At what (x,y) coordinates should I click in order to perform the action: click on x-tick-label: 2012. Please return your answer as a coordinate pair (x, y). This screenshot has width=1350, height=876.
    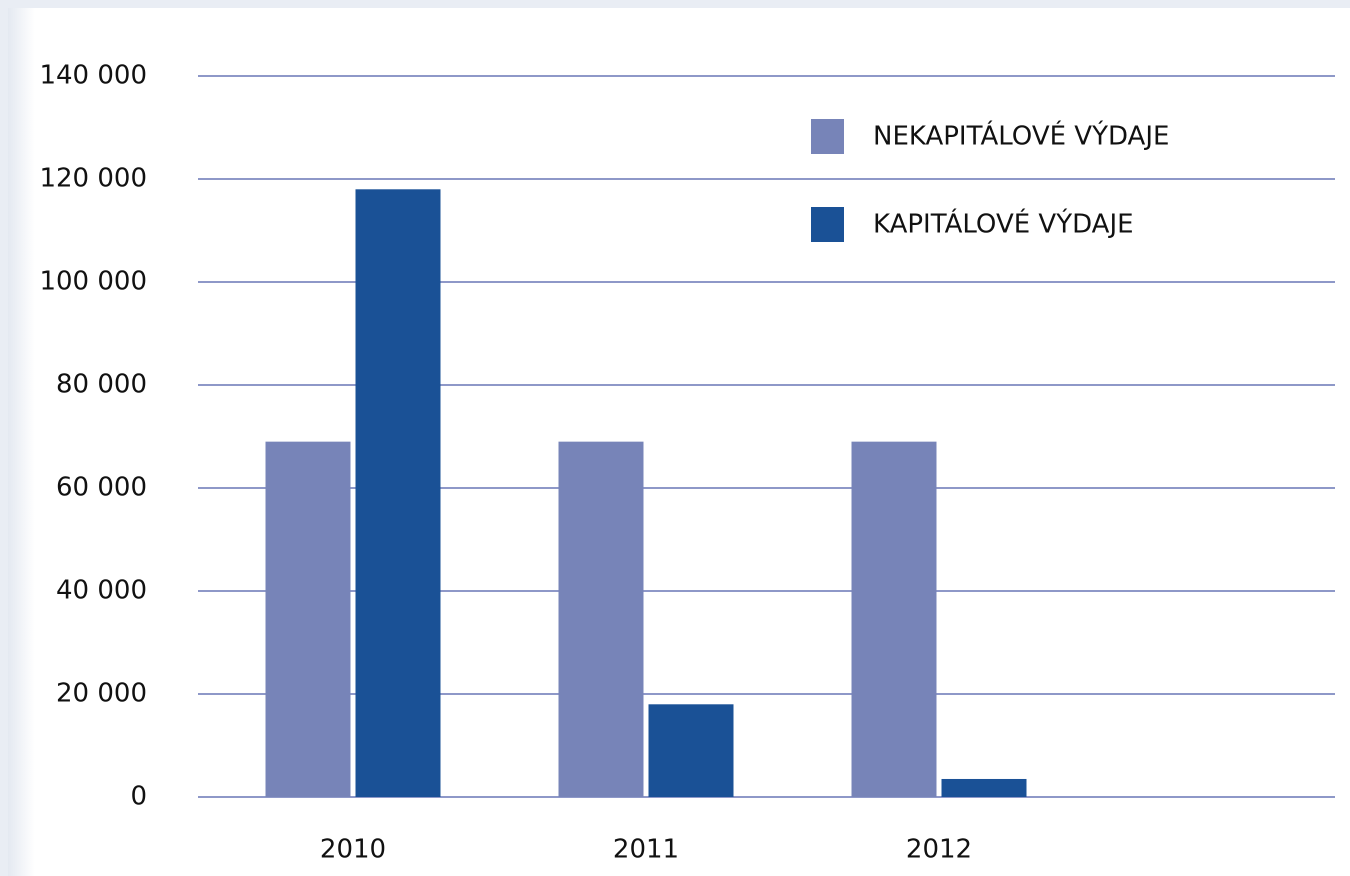
    Looking at the image, I should click on (939, 850).